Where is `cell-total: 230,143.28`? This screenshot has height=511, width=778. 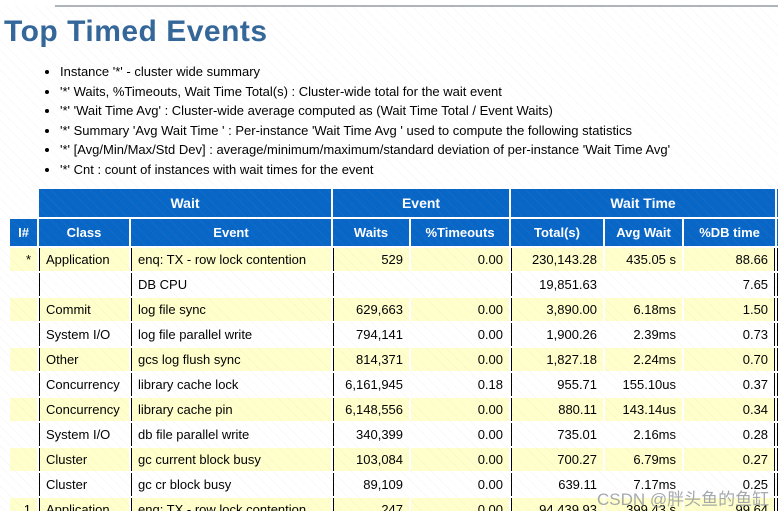
cell-total: 230,143.28 is located at coordinates (557, 259).